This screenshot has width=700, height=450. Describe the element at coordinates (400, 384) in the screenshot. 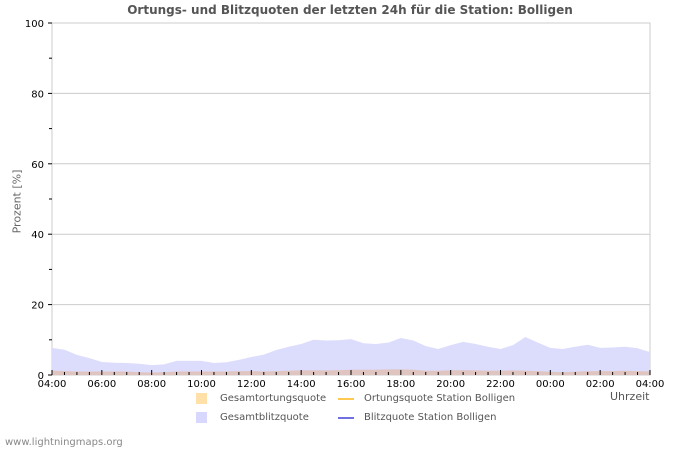

I see `x-tick-label: 18:00` at that location.